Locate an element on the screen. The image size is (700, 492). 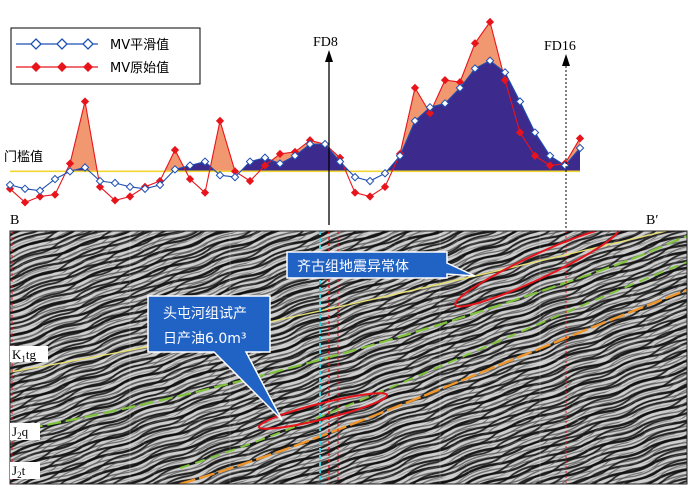
section-end-label: B′ is located at coordinates (652, 220).